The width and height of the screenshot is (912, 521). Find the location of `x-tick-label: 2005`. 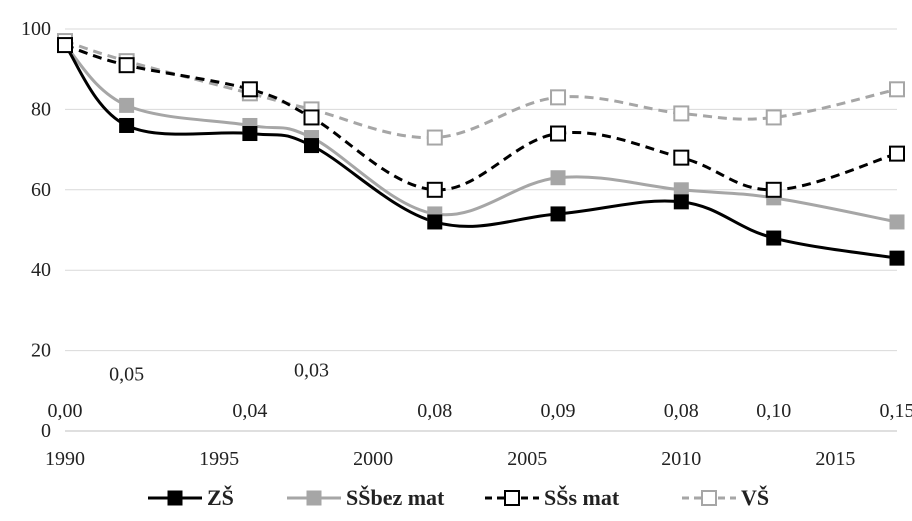

x-tick-label: 2005 is located at coordinates (527, 459).